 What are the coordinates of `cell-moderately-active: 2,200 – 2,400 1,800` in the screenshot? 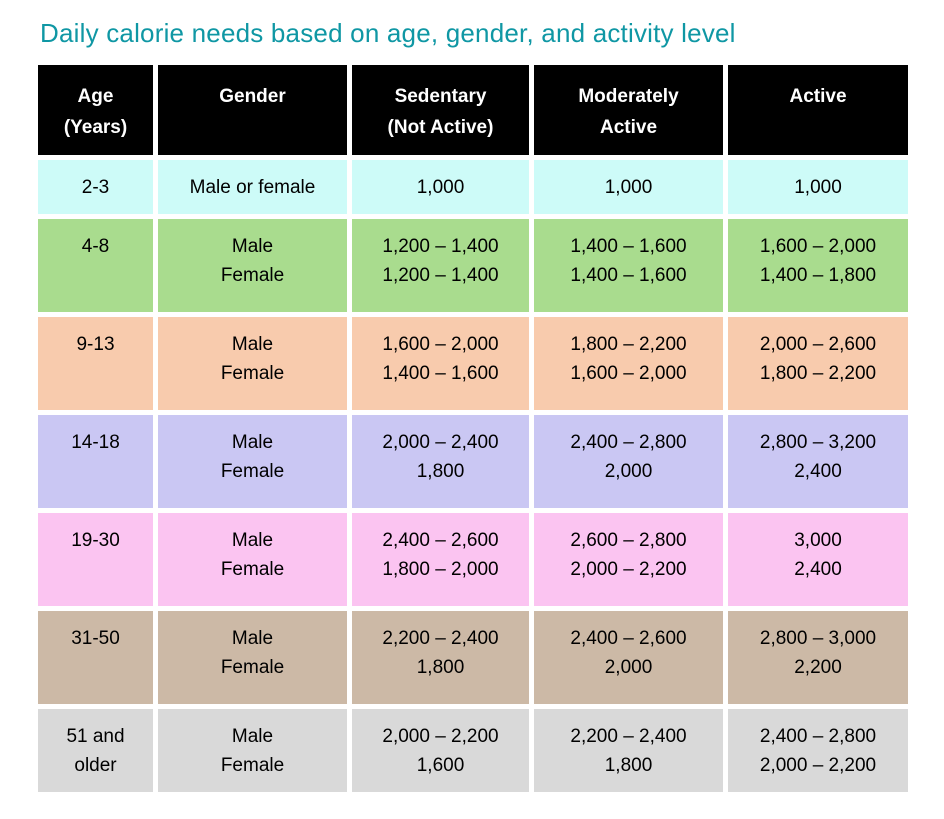 It's located at (628, 750).